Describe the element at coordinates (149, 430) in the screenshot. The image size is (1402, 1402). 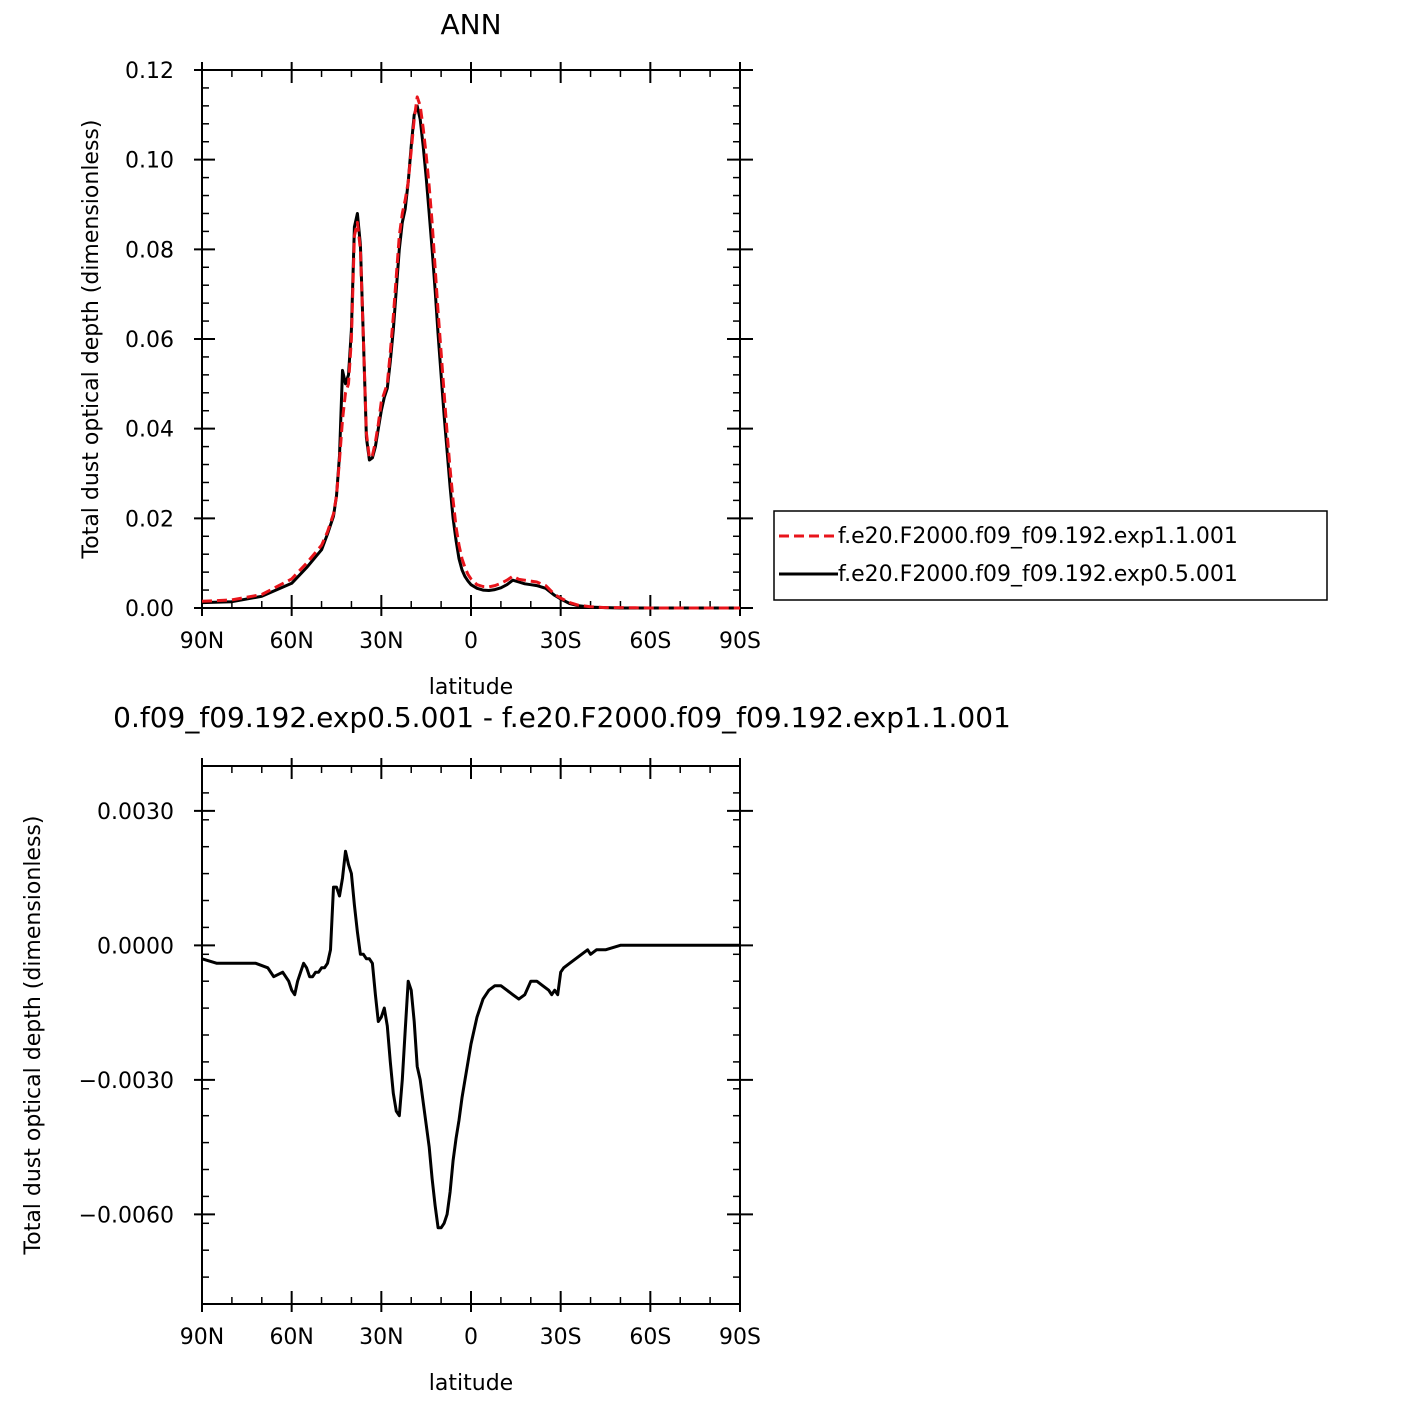
I see `y-tick-label: 0.04` at that location.